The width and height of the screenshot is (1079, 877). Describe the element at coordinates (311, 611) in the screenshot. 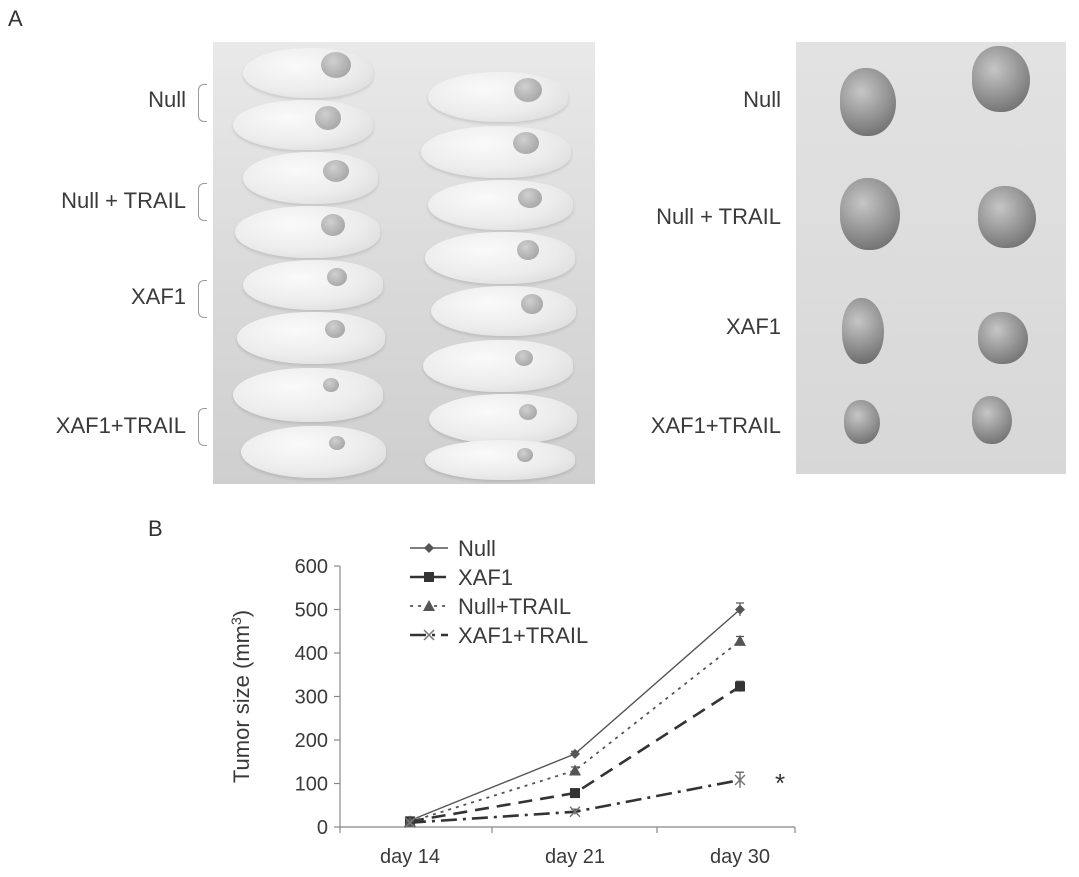

I see `y-tick-label: 500` at that location.